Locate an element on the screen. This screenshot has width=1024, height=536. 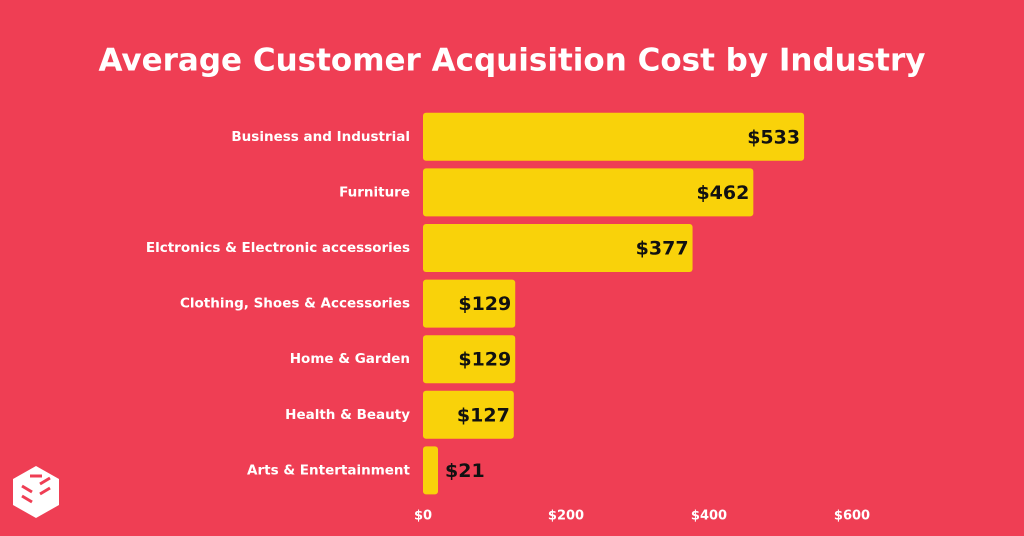
value-label: $462 is located at coordinates (722, 193).